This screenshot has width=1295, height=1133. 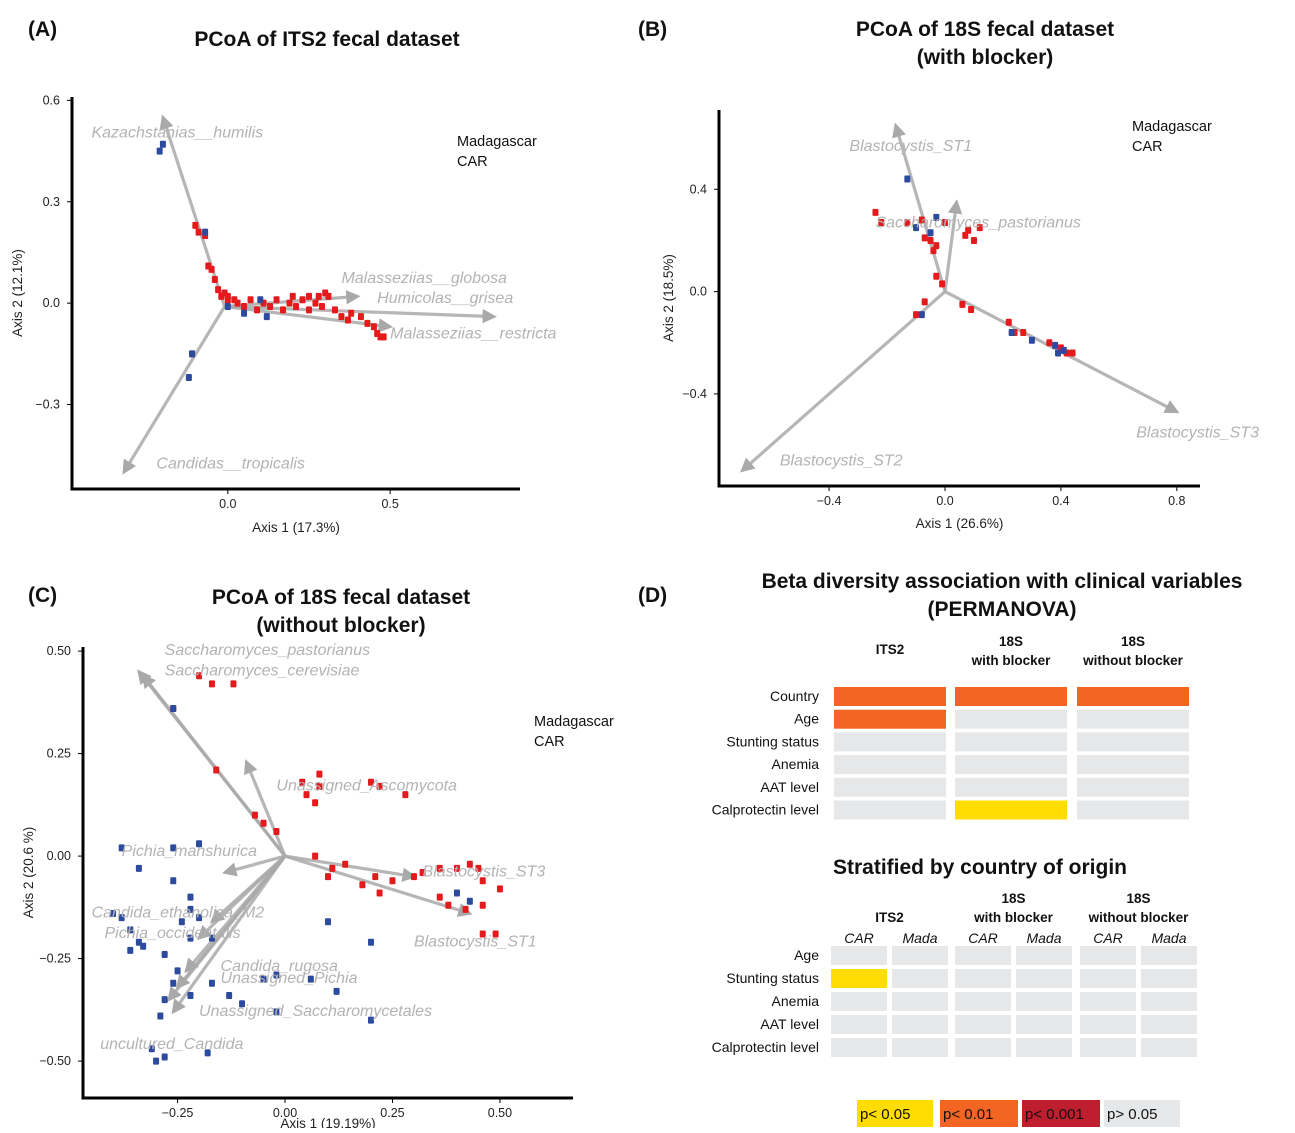 What do you see at coordinates (889, 917) in the screenshot?
I see `group-header: ITS2` at bounding box center [889, 917].